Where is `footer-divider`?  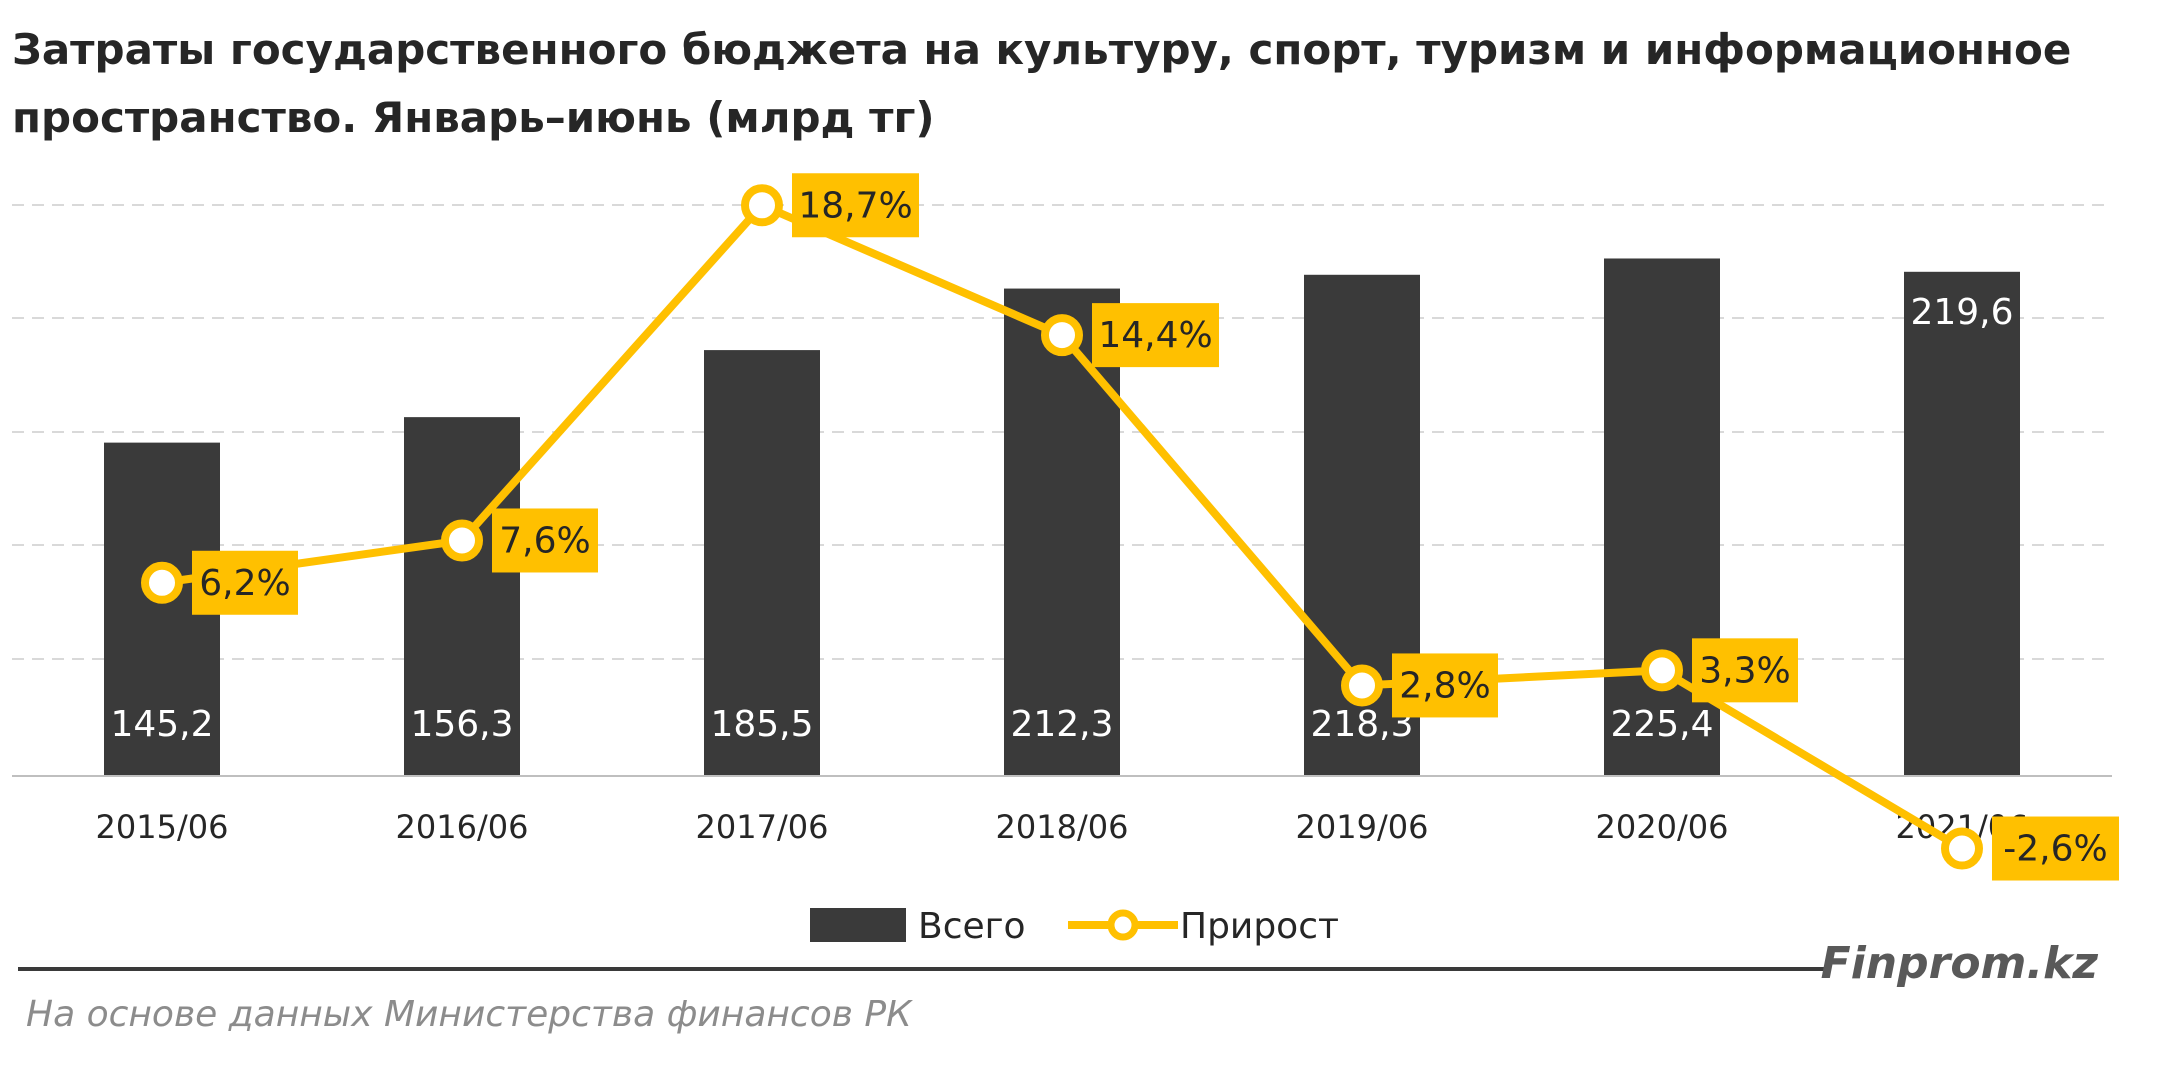
footer-divider is located at coordinates (922, 969).